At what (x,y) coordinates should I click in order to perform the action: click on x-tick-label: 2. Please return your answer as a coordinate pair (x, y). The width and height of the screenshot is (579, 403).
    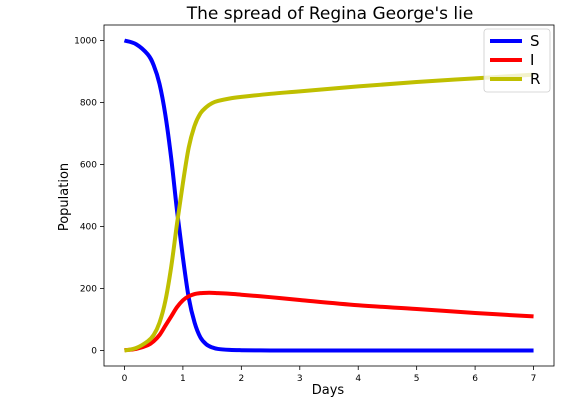
    Looking at the image, I should click on (241, 379).